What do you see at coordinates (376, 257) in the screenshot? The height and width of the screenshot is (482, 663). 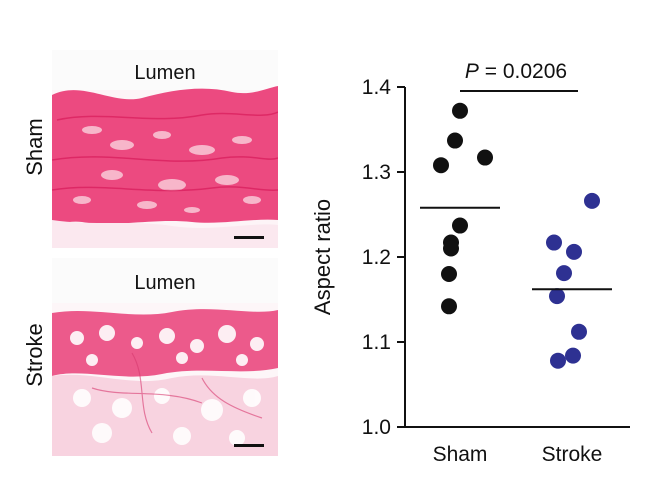 I see `y-tick-label: 1.2` at bounding box center [376, 257].